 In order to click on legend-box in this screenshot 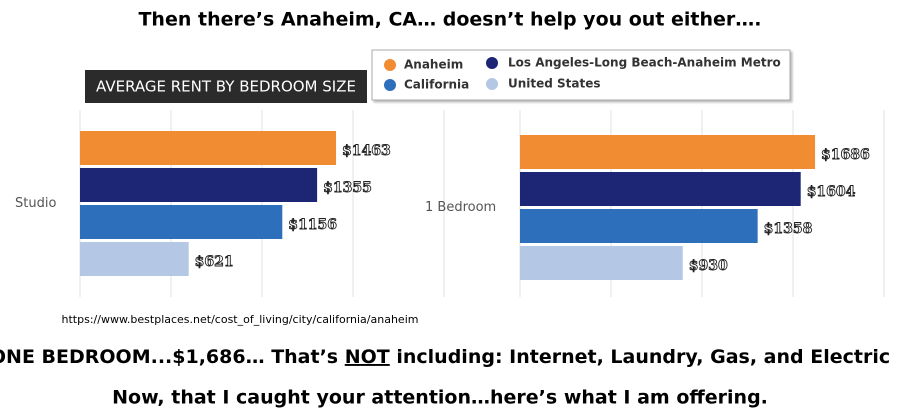, I will do `click(581, 75)`.